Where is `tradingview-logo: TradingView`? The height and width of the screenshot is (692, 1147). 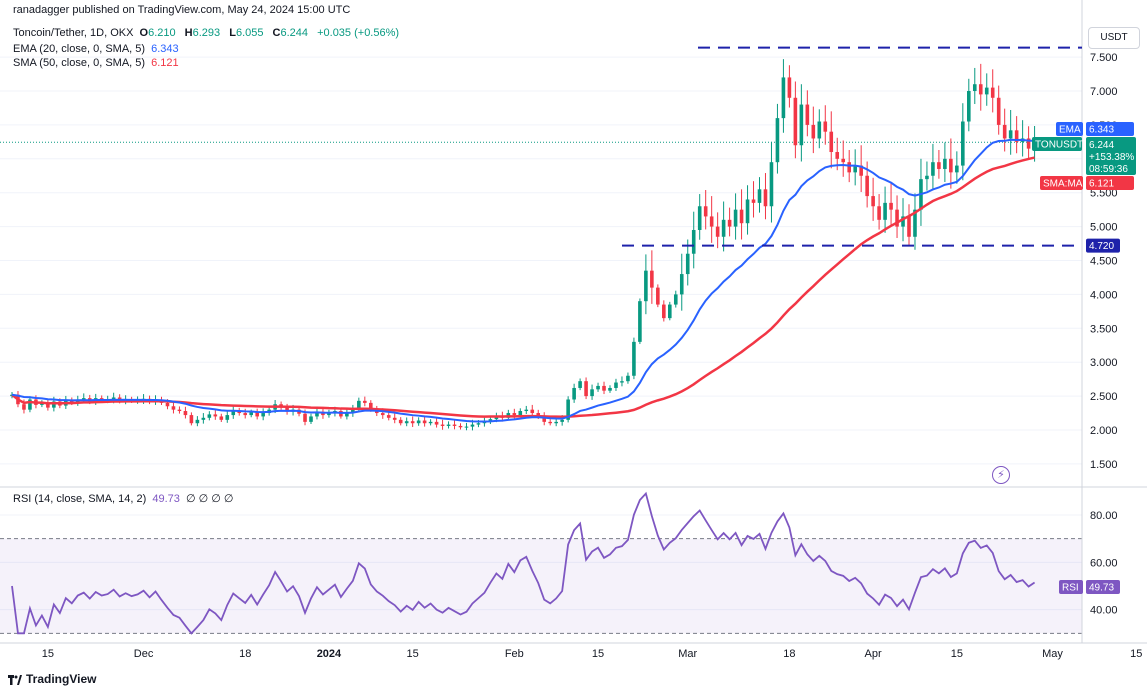
tradingview-logo: TradingView is located at coordinates (52, 679).